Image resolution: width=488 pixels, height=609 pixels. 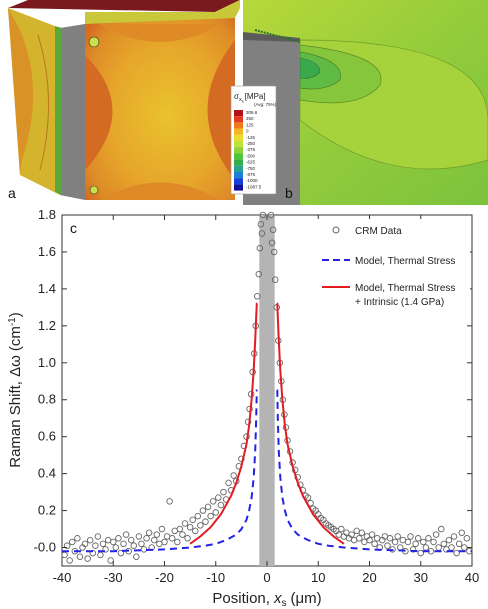 I want to click on colorbar-tick-label: -125, so click(x=251, y=137).